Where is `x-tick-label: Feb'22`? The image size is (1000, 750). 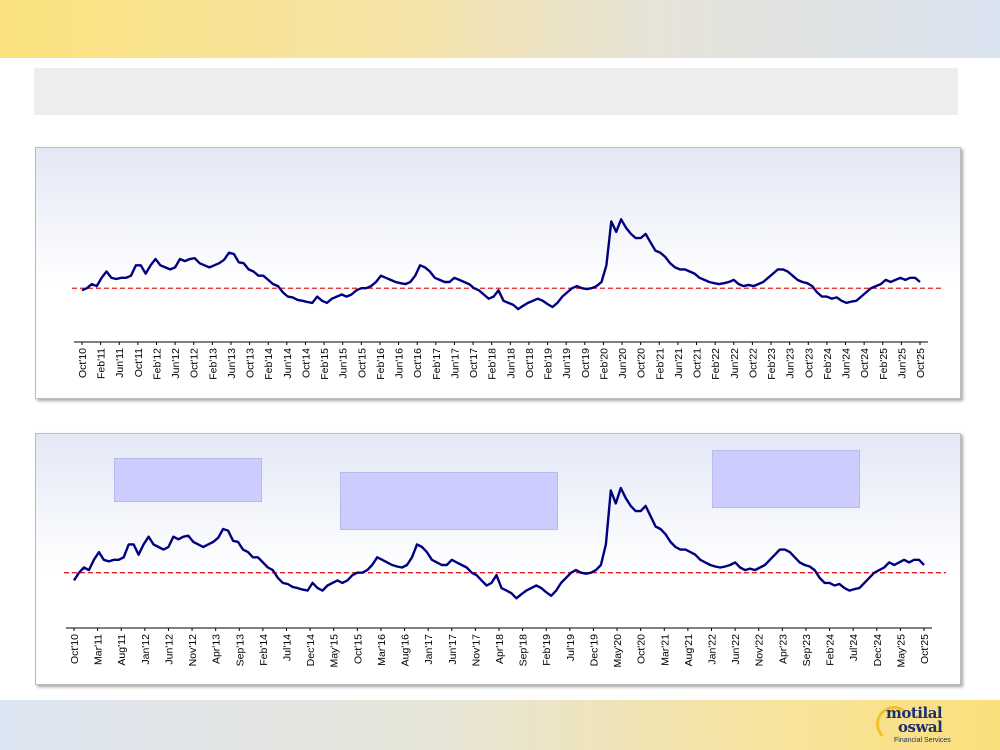 x-tick-label: Feb'22 is located at coordinates (716, 364).